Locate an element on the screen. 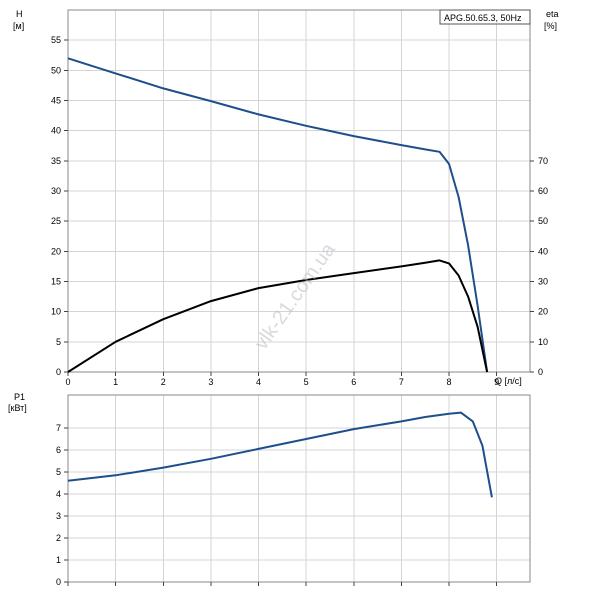 The image size is (600, 605). p1-curve is located at coordinates (280, 454).